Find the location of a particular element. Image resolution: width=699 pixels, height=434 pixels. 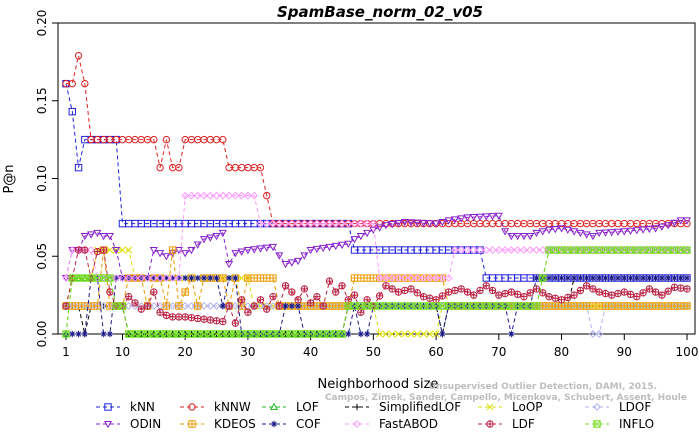

y-tick-label: 0.20 is located at coordinates (42, 23).